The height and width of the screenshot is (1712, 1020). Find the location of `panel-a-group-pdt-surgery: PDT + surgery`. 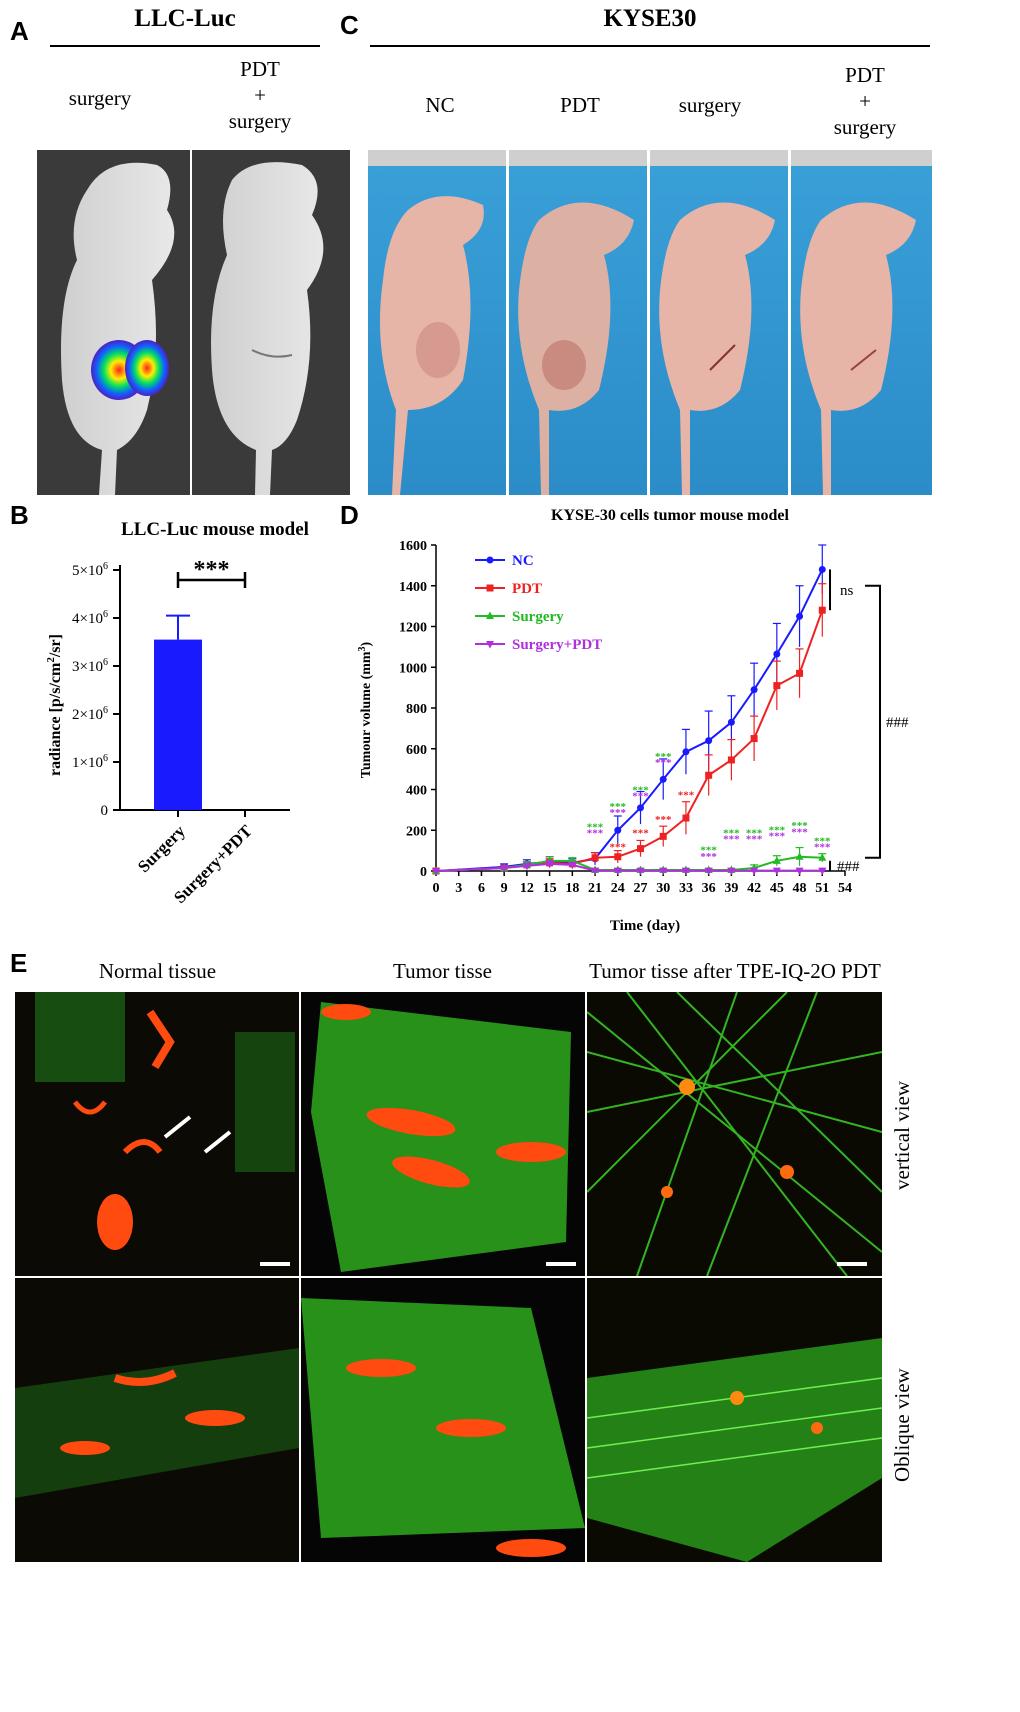

panel-a-group-pdt-surgery: PDT + surgery is located at coordinates (260, 95).